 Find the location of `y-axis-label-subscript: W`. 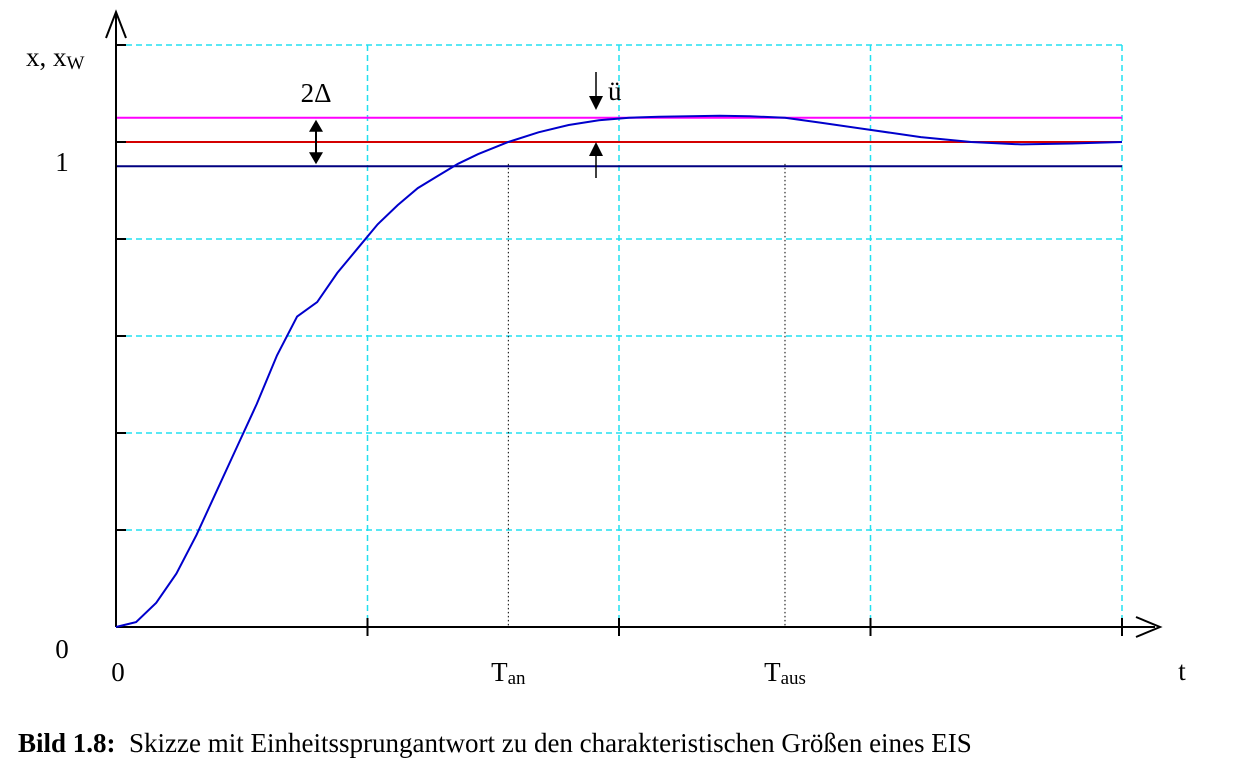

y-axis-label-subscript: W is located at coordinates (76, 63).